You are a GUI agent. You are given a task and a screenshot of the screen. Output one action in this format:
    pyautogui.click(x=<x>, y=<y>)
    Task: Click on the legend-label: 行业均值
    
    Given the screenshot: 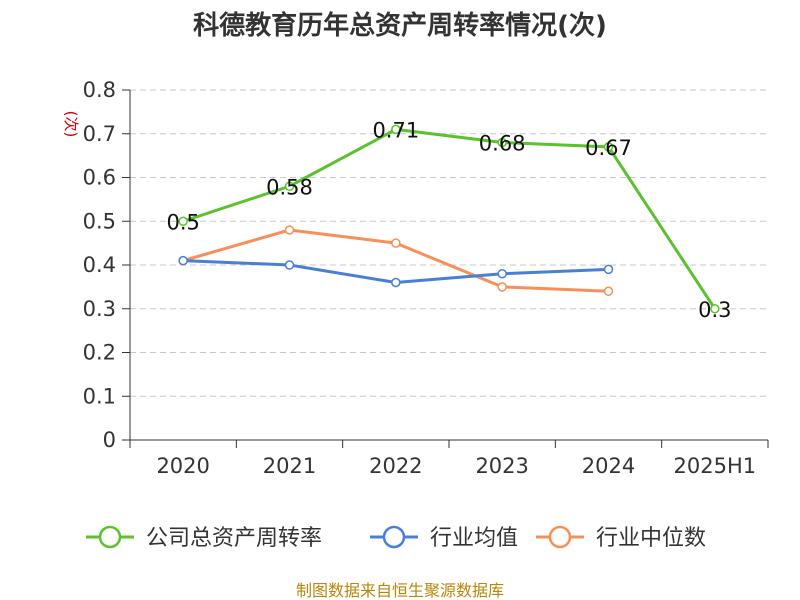 What is the action you would take?
    pyautogui.click(x=474, y=538)
    